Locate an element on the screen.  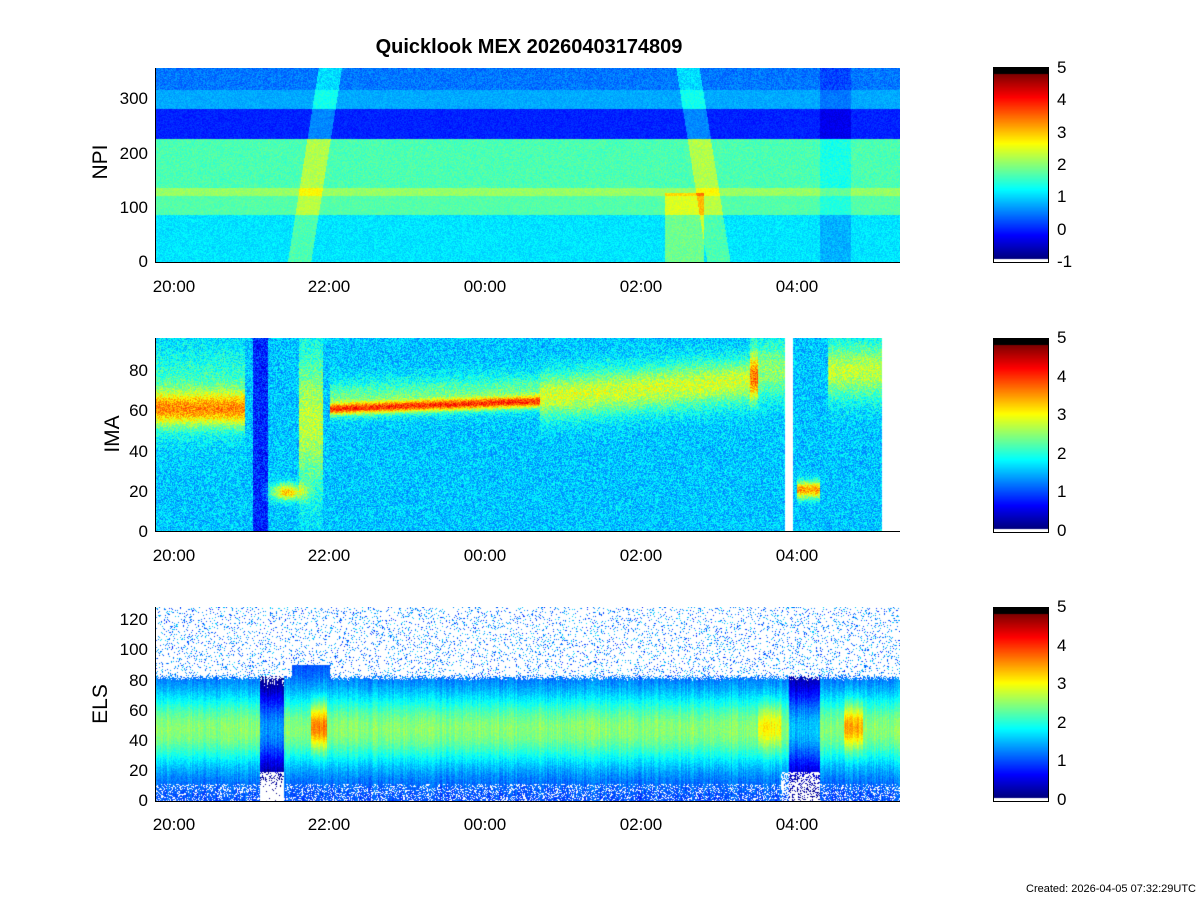
npi-cbtick-minus1: -1 is located at coordinates (1065, 261).